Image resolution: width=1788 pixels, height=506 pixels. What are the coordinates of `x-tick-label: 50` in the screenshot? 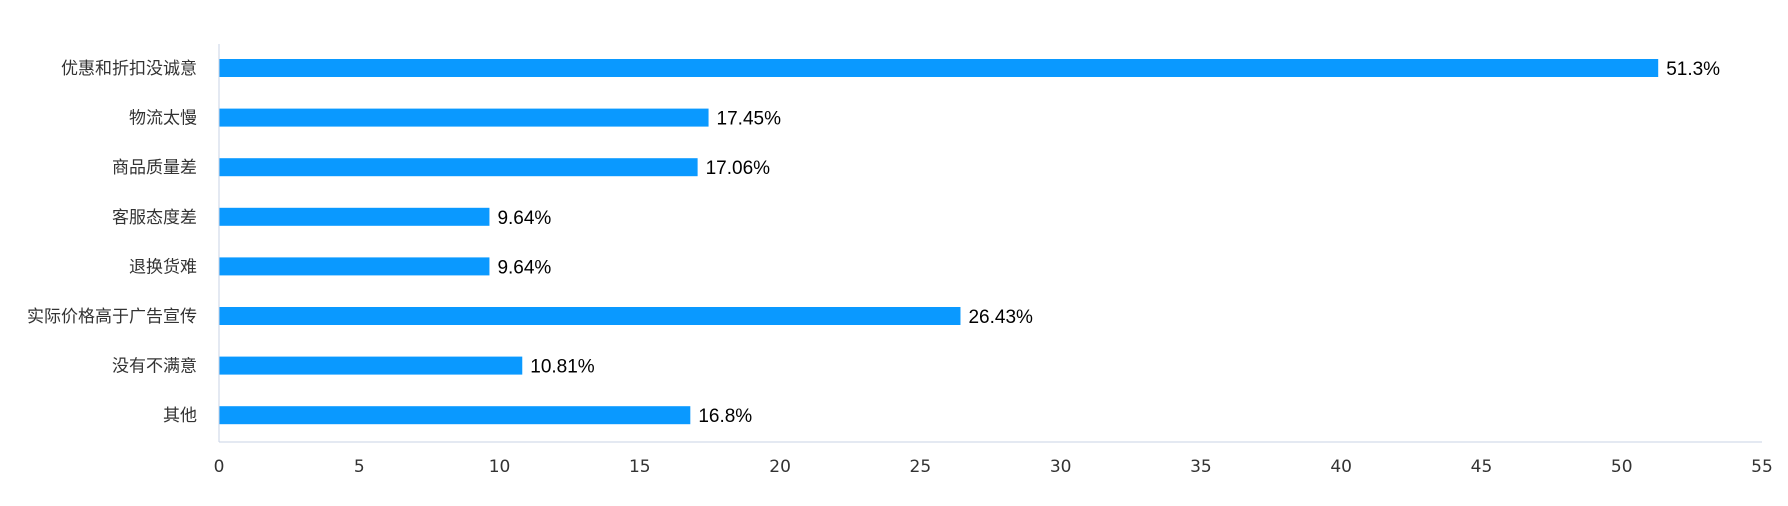 It's located at (1622, 467).